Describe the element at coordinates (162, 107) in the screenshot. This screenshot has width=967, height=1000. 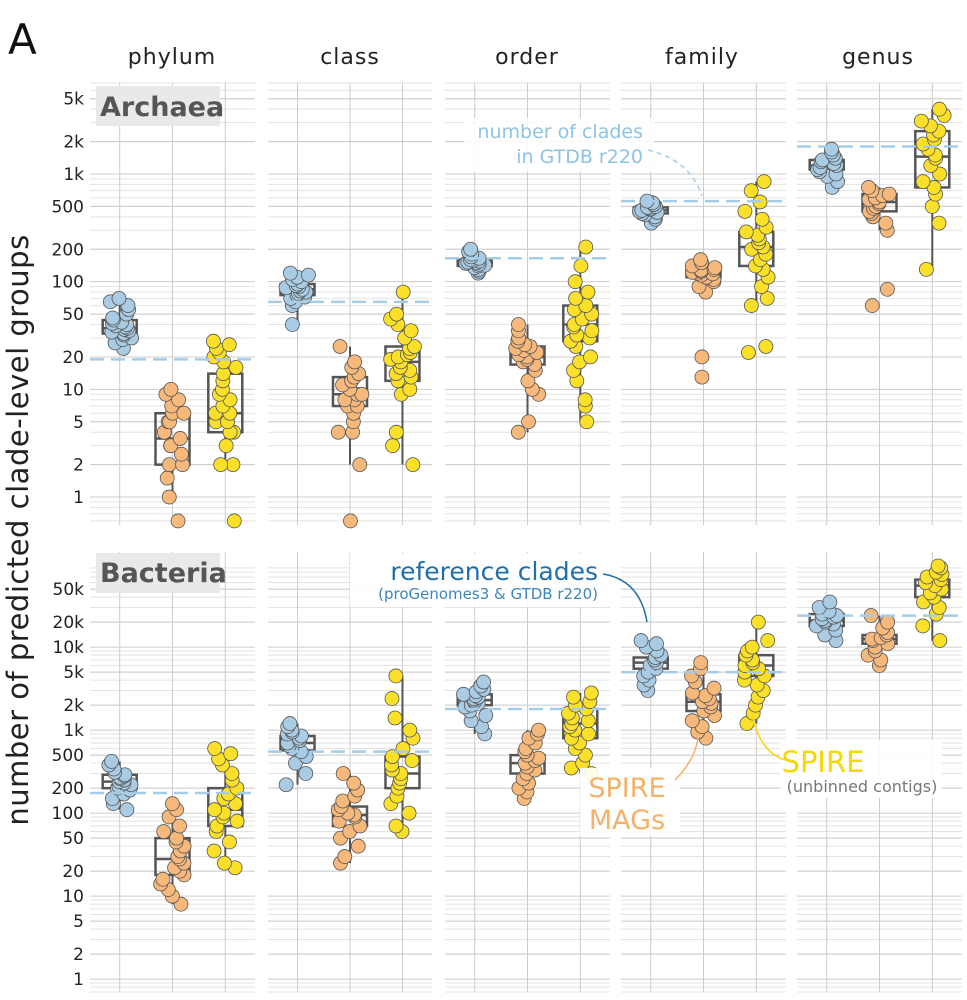
I see `row-title-archaea: Archaea` at that location.